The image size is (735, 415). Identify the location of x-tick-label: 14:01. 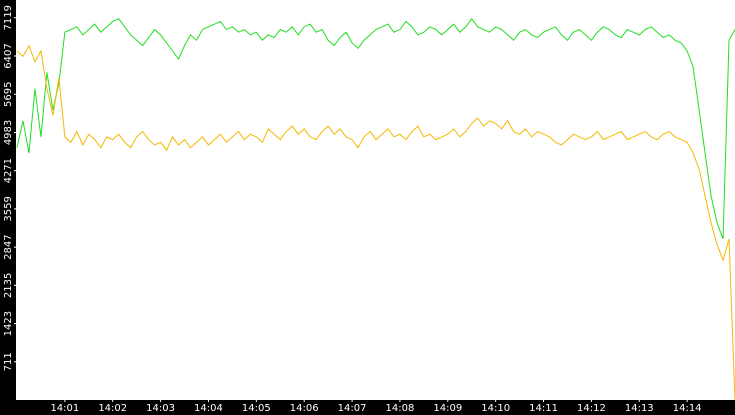
(64, 408).